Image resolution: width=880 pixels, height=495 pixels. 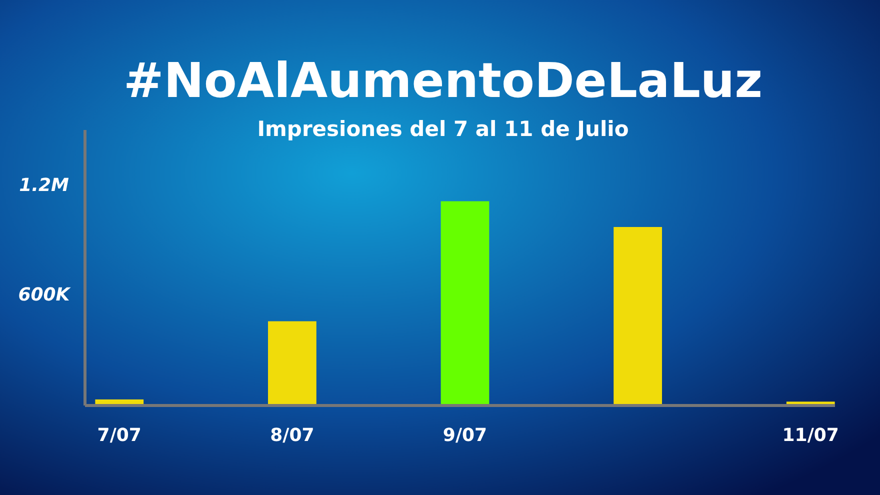 What do you see at coordinates (44, 185) in the screenshot?
I see `y-tick-label: 1.2M` at bounding box center [44, 185].